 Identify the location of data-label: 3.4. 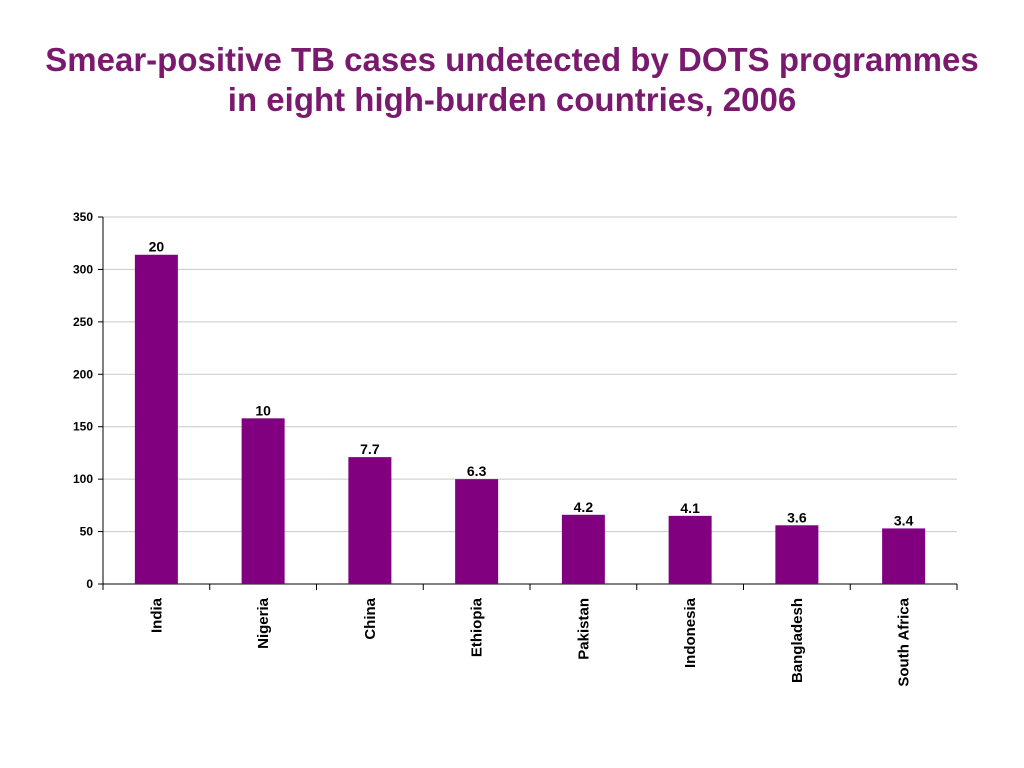
(904, 520).